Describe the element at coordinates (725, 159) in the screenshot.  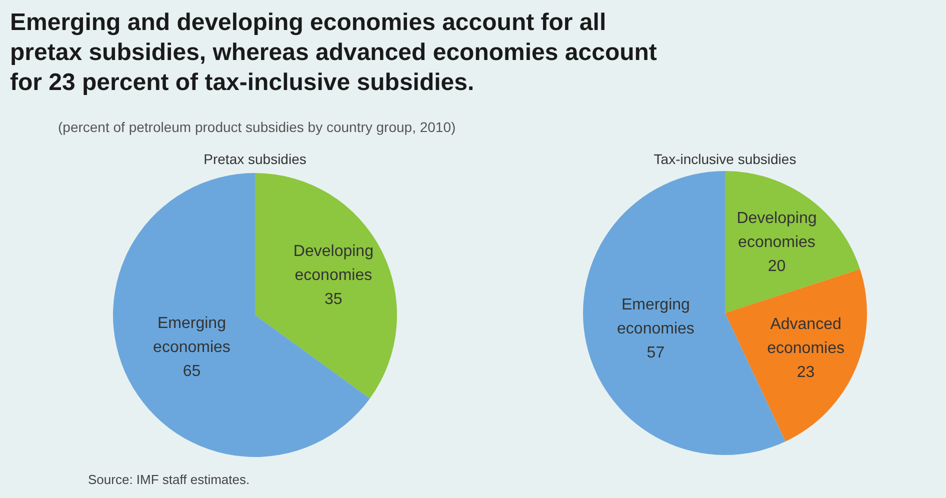
I see `chart-title: Tax-inclusive subsidies` at that location.